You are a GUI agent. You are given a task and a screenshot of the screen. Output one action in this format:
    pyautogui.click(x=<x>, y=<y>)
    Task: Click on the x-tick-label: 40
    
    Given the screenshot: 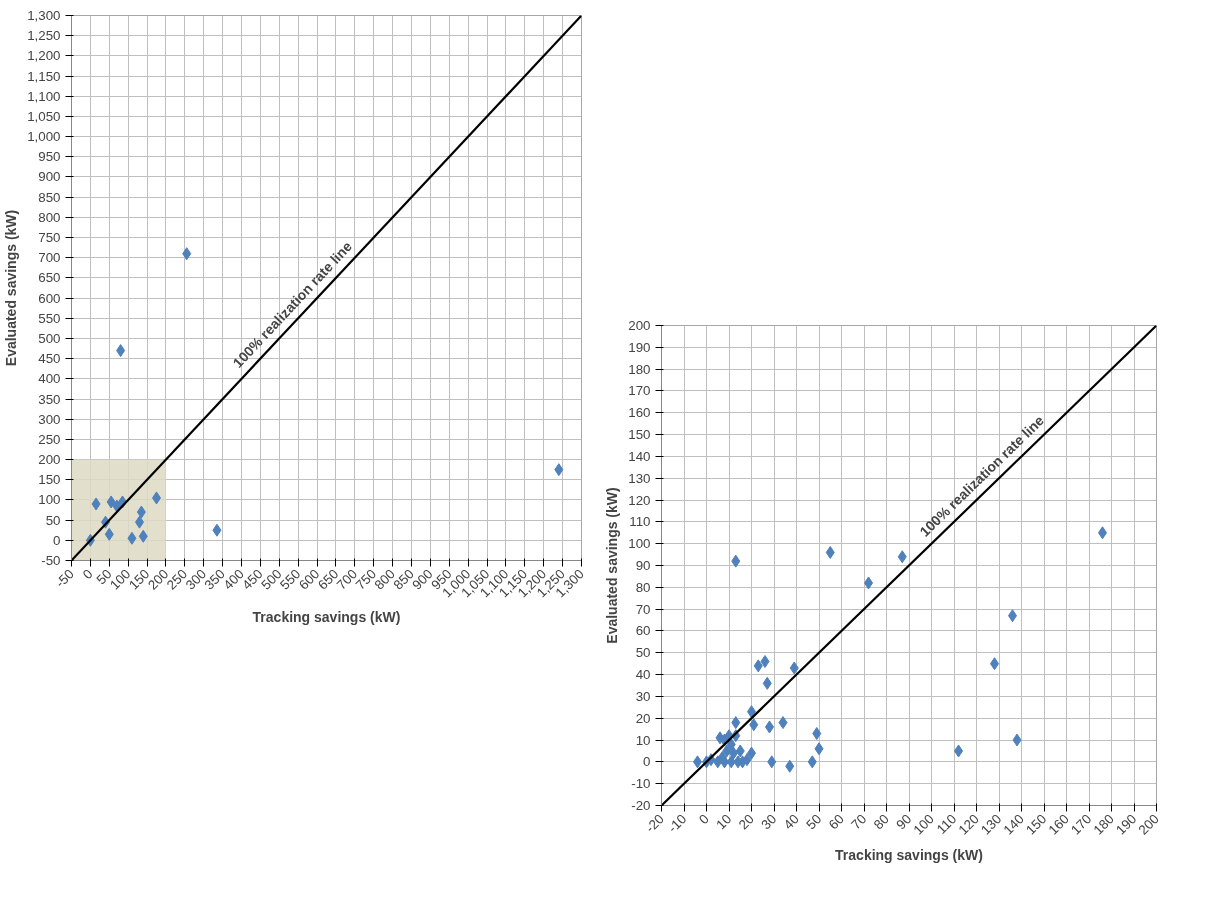 What is the action you would take?
    pyautogui.click(x=791, y=822)
    